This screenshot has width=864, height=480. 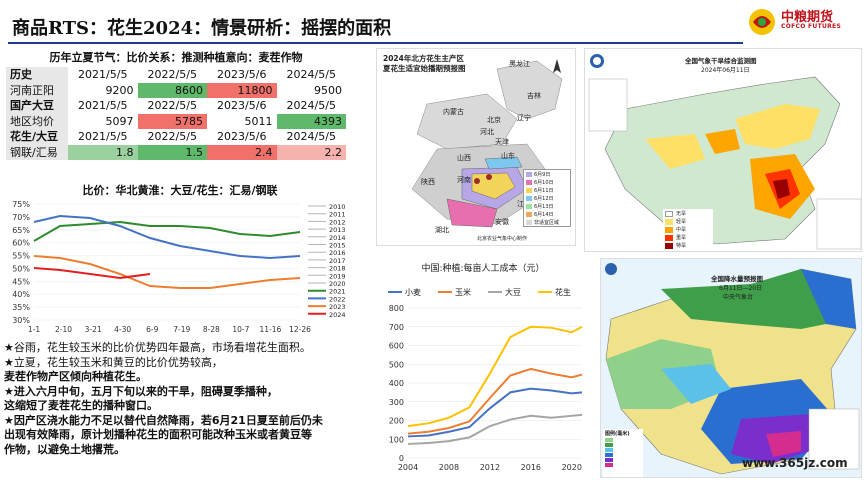 I want to click on precip-map-title: 全国降水量预报图, so click(x=737, y=279).